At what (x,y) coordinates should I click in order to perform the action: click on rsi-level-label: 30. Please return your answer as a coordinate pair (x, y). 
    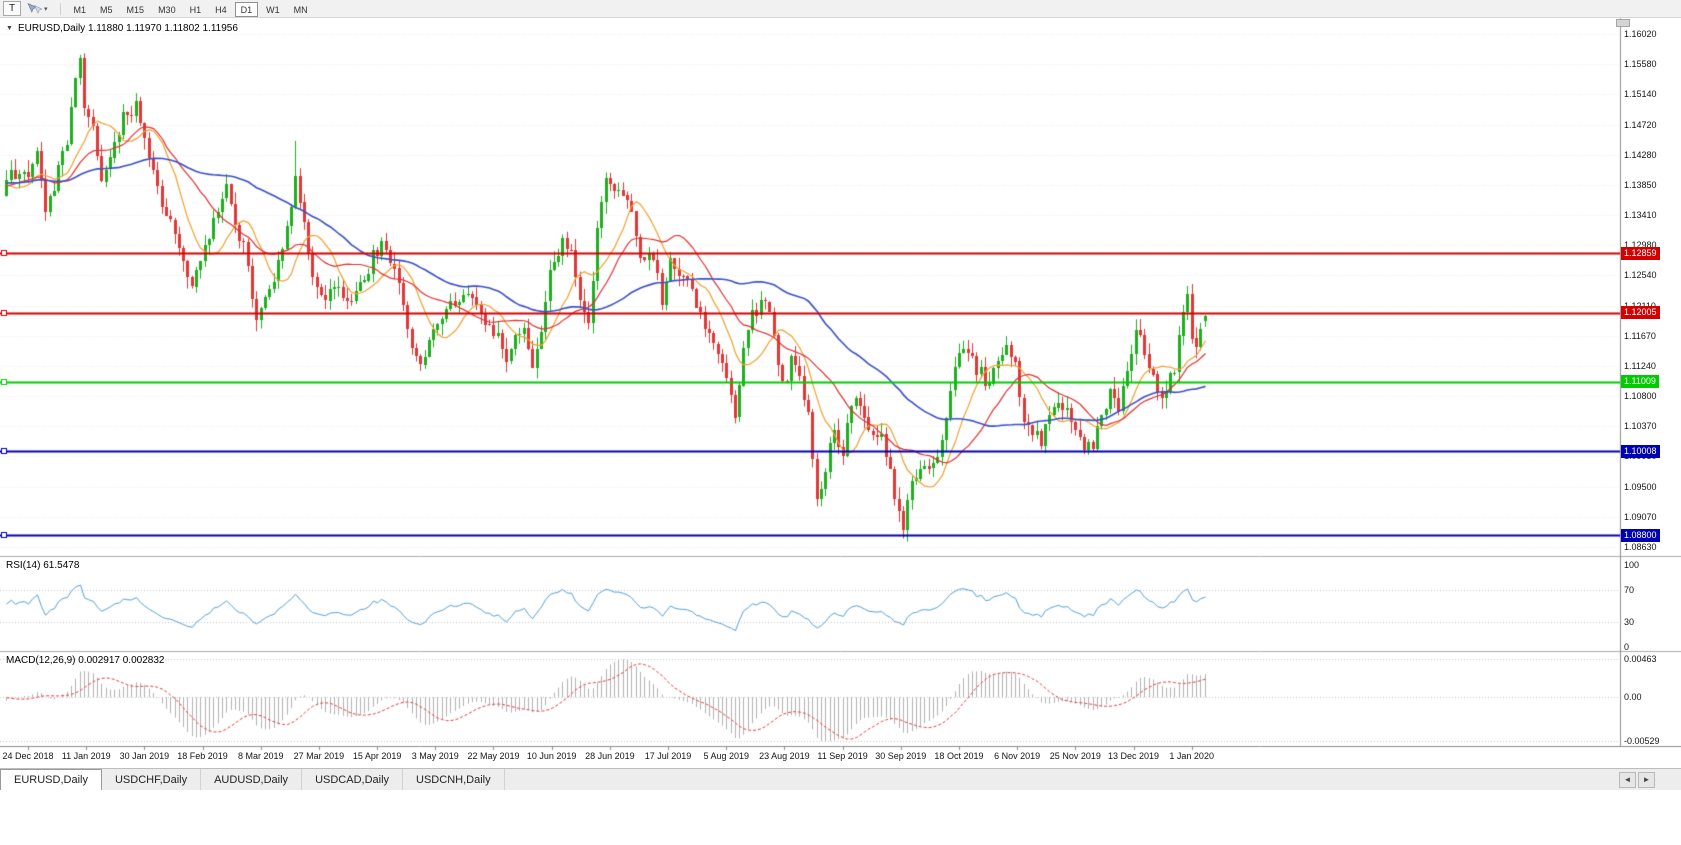
    Looking at the image, I should click on (1629, 622).